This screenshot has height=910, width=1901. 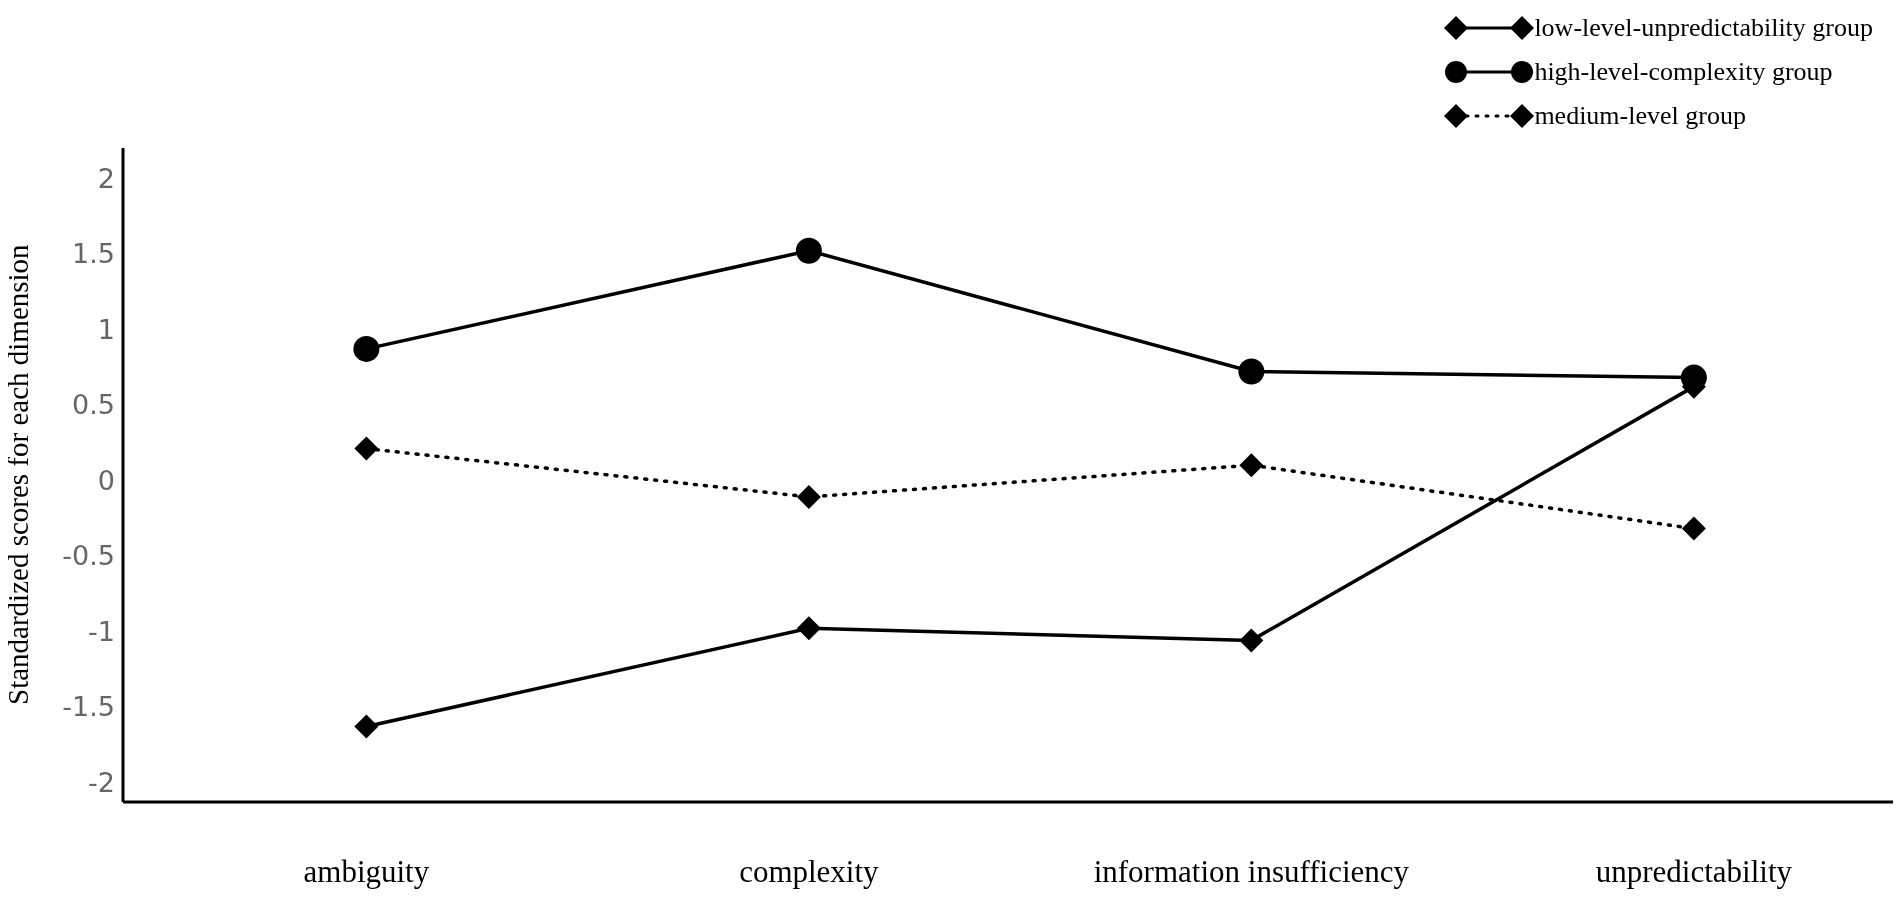 What do you see at coordinates (106, 329) in the screenshot?
I see `y-tick-label: 1` at bounding box center [106, 329].